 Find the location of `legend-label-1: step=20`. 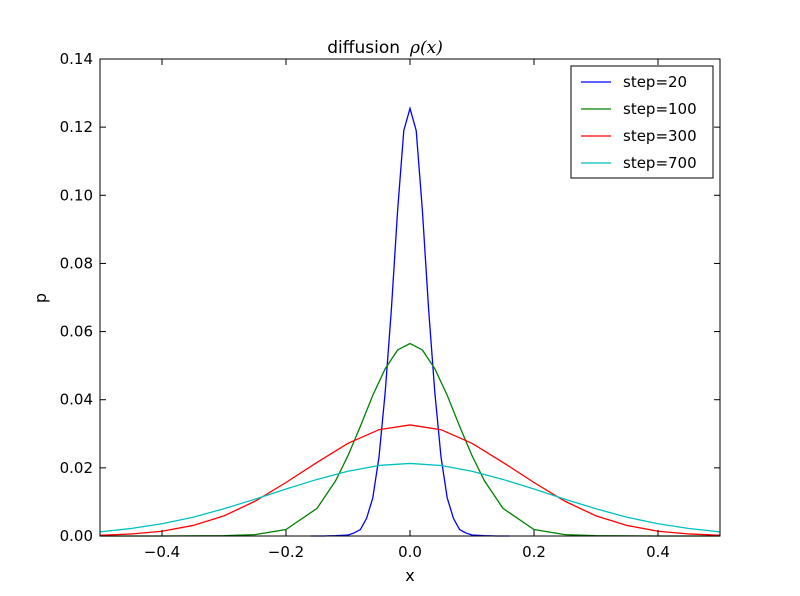

legend-label-1: step=20 is located at coordinates (655, 82).